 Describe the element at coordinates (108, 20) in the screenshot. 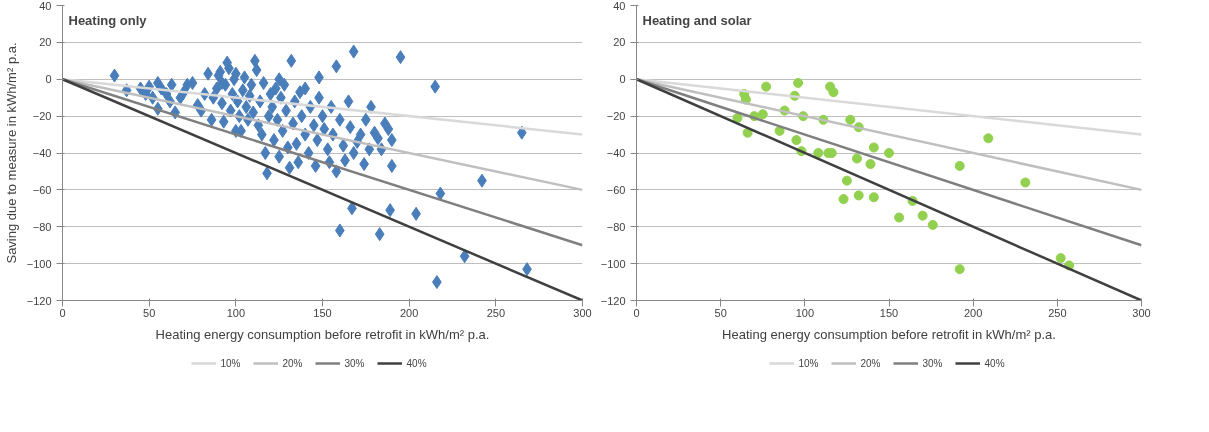

I see `text: Heating only` at that location.